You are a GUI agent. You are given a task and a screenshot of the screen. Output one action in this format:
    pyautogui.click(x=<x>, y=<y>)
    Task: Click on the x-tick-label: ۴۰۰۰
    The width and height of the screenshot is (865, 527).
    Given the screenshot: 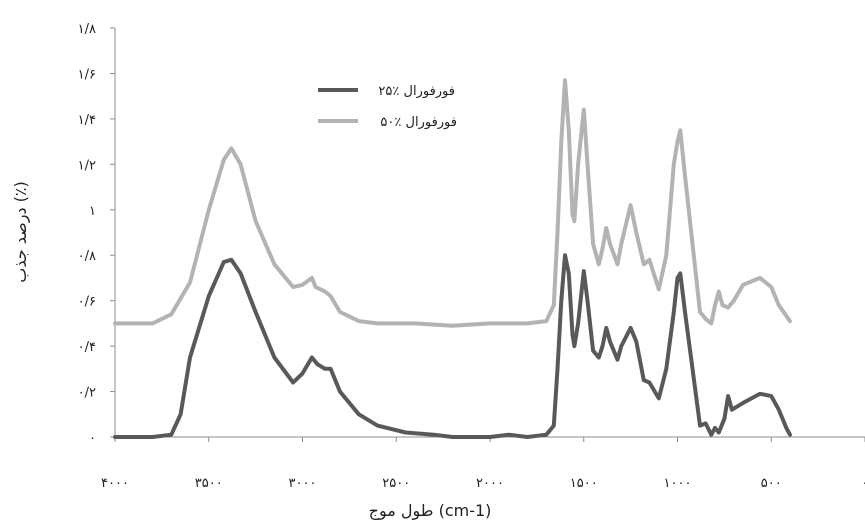 What is the action you would take?
    pyautogui.click(x=115, y=483)
    